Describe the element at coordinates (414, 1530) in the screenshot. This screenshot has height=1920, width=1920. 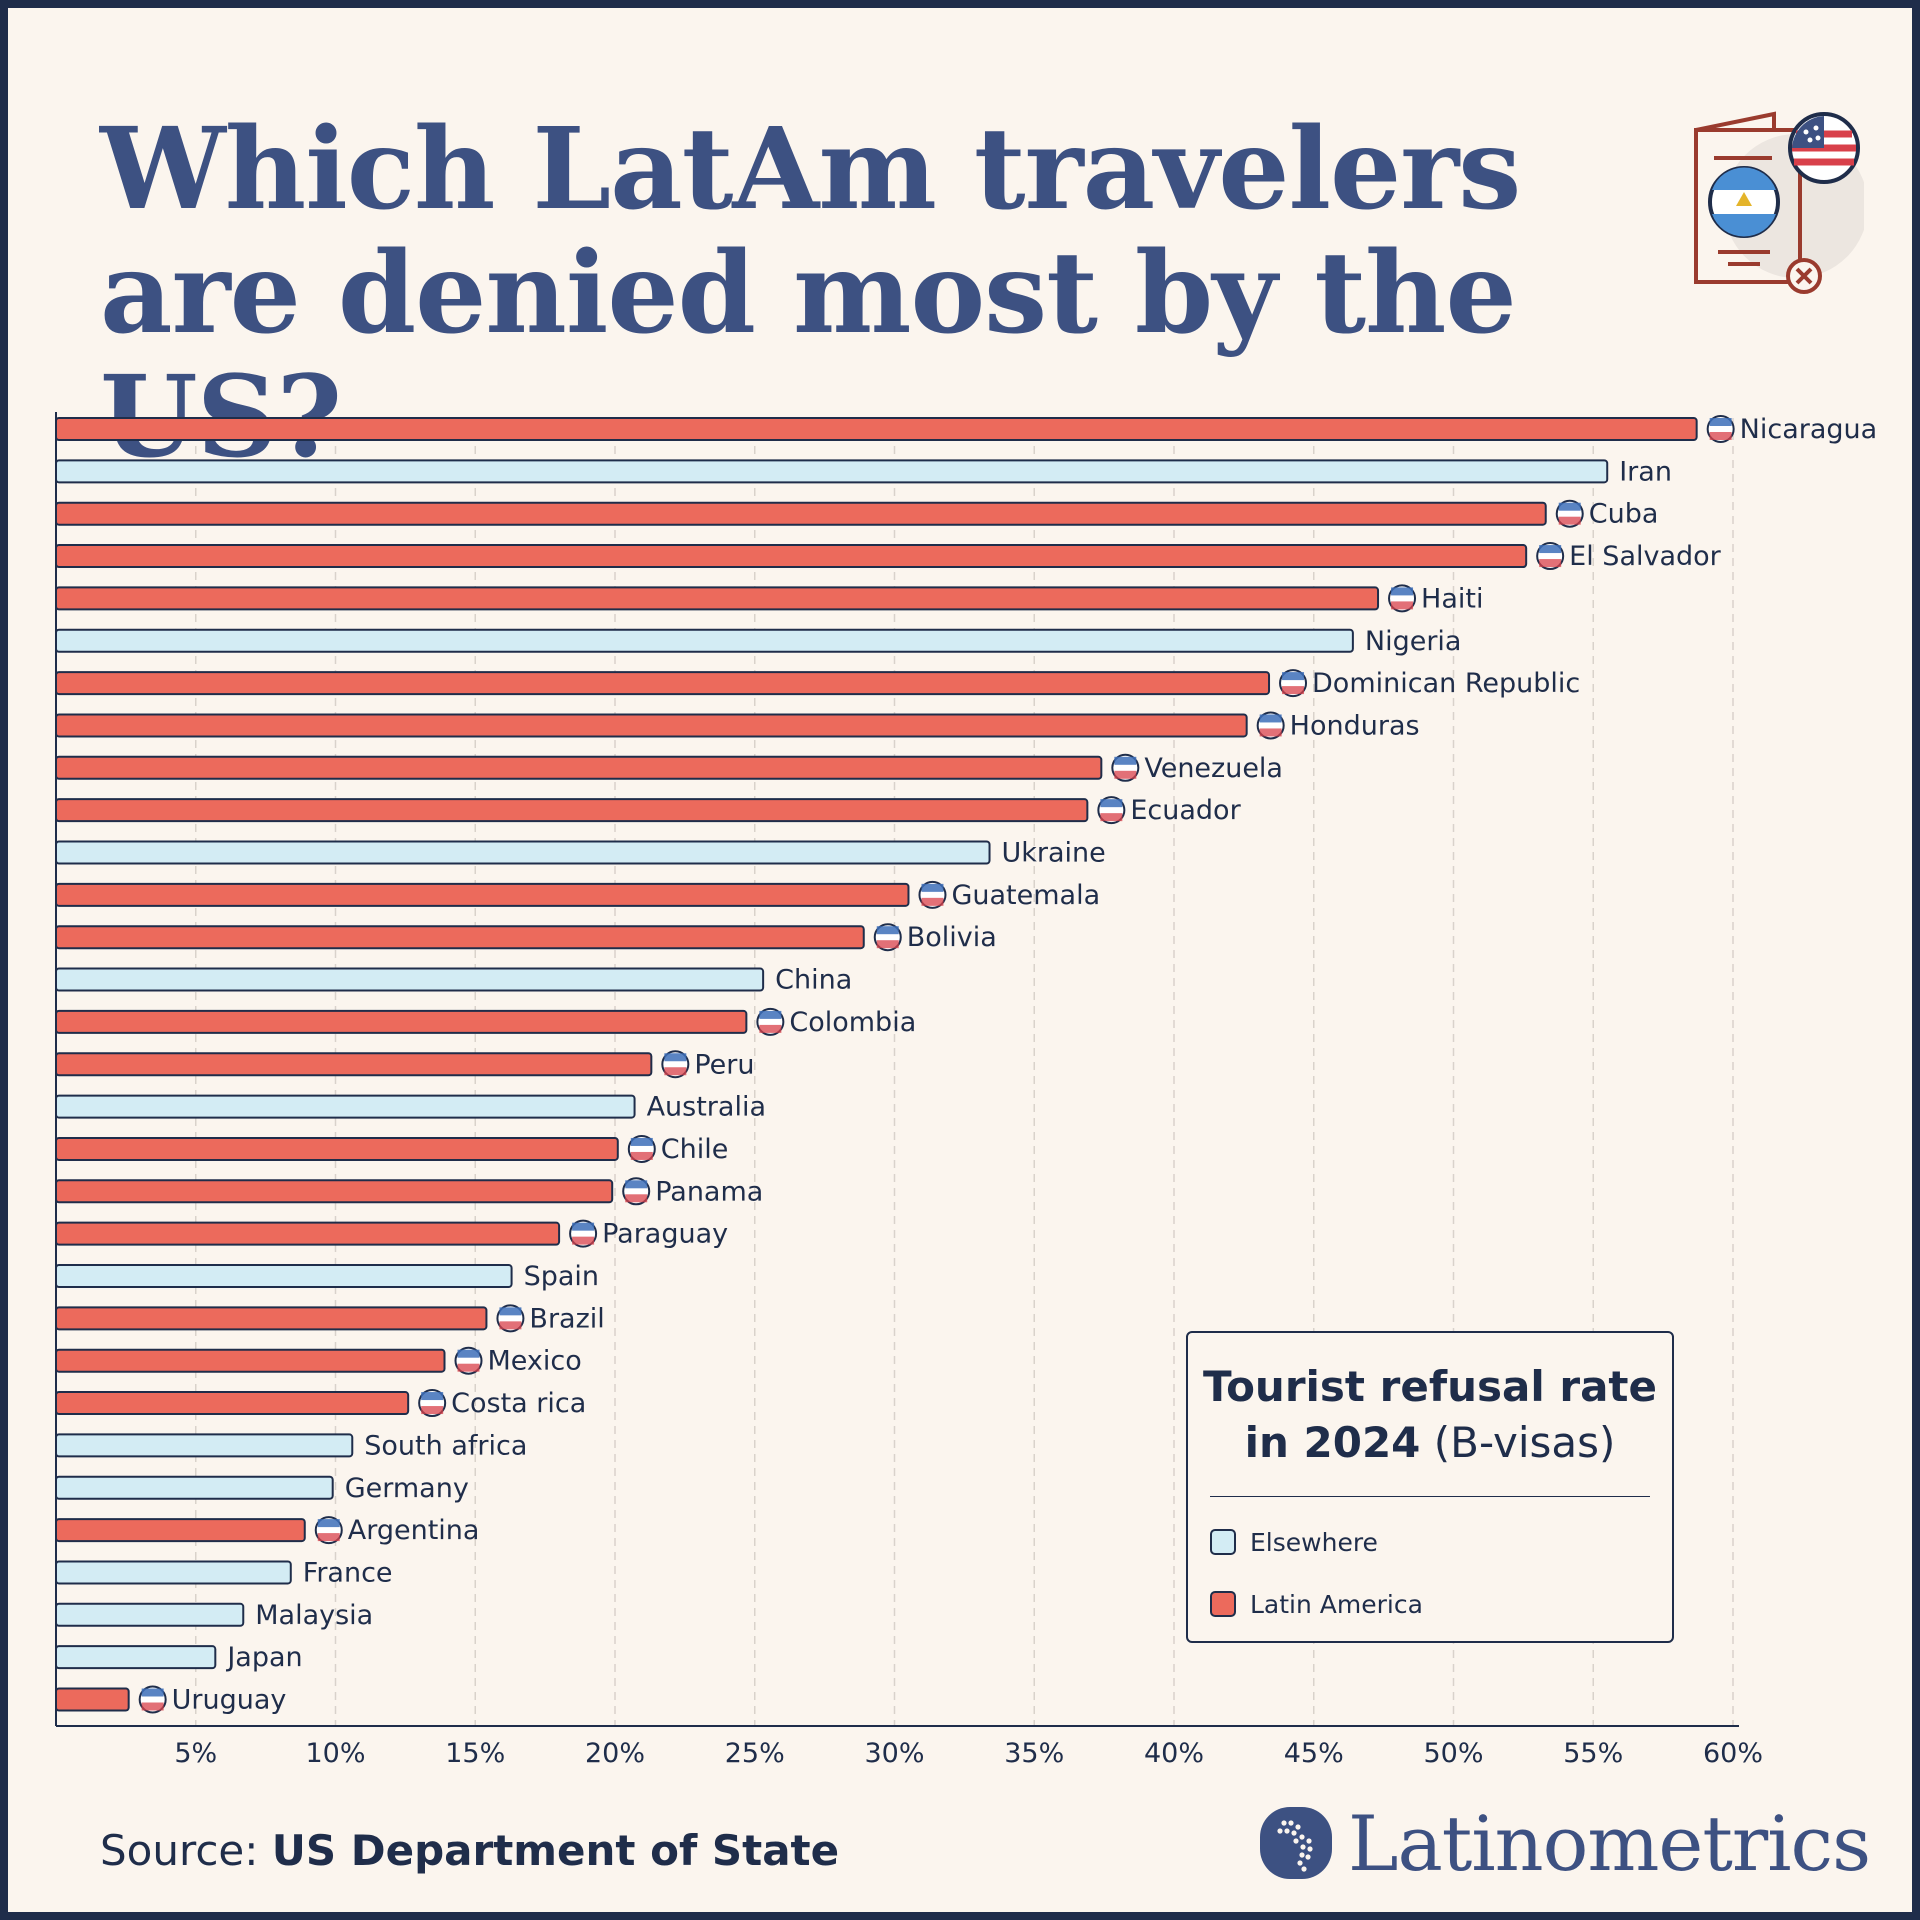
I see `bar-label: Argentina` at that location.